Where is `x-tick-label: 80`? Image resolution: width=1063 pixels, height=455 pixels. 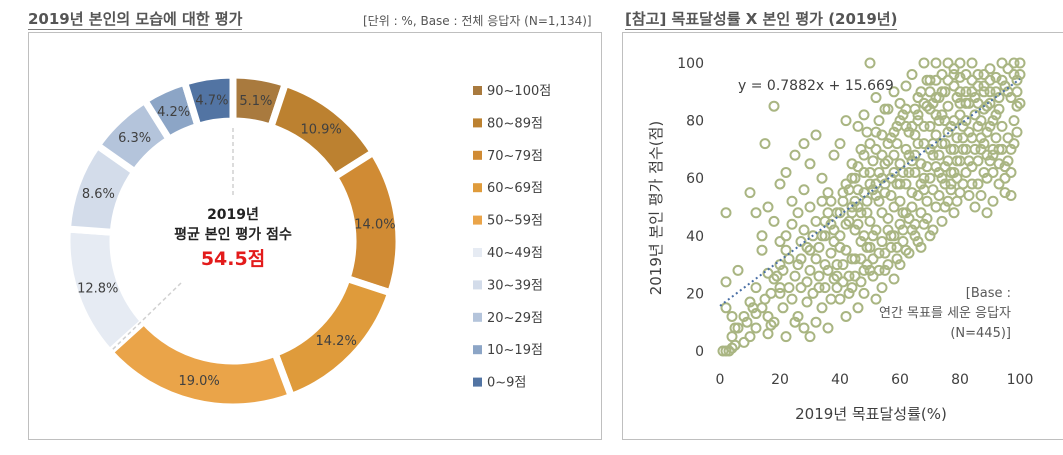
x-tick-label: 80 is located at coordinates (960, 380).